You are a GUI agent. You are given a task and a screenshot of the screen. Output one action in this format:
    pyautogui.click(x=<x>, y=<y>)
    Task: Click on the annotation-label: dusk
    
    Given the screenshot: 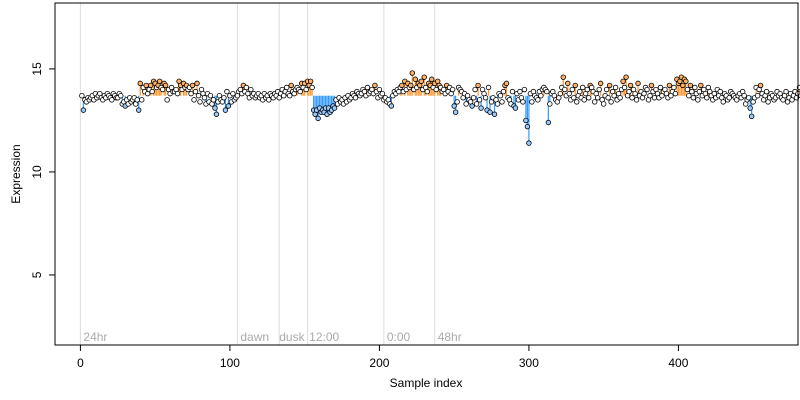 What is the action you would take?
    pyautogui.click(x=292, y=337)
    